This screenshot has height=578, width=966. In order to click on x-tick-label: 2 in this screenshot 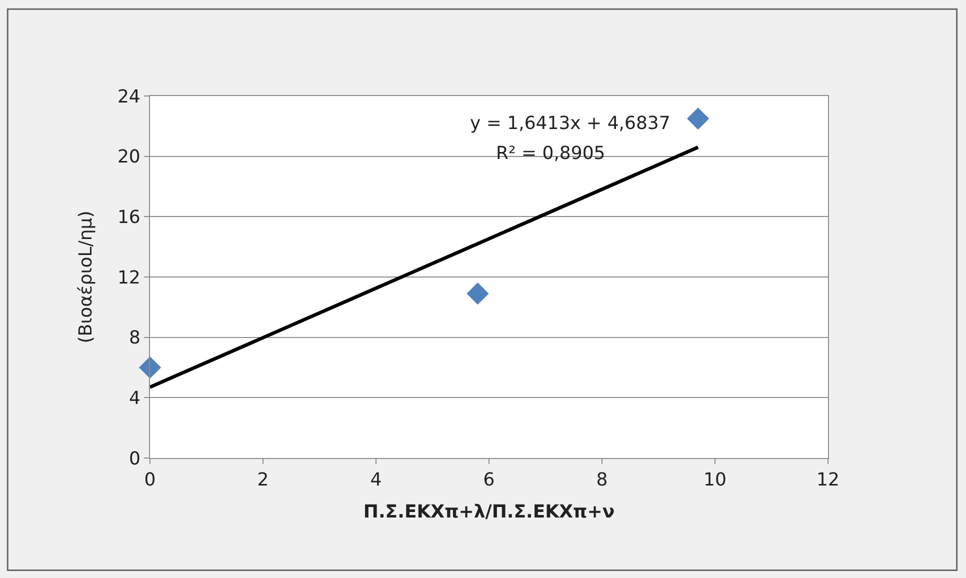, I will do `click(263, 480)`.